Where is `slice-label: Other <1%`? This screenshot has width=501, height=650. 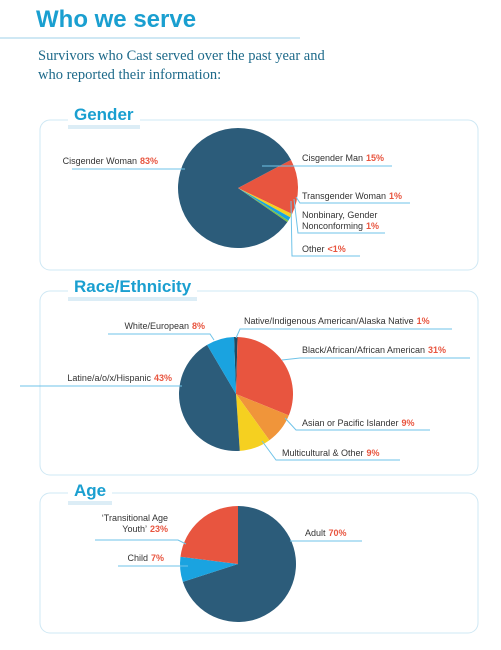
slice-label: Other <1% is located at coordinates (324, 249).